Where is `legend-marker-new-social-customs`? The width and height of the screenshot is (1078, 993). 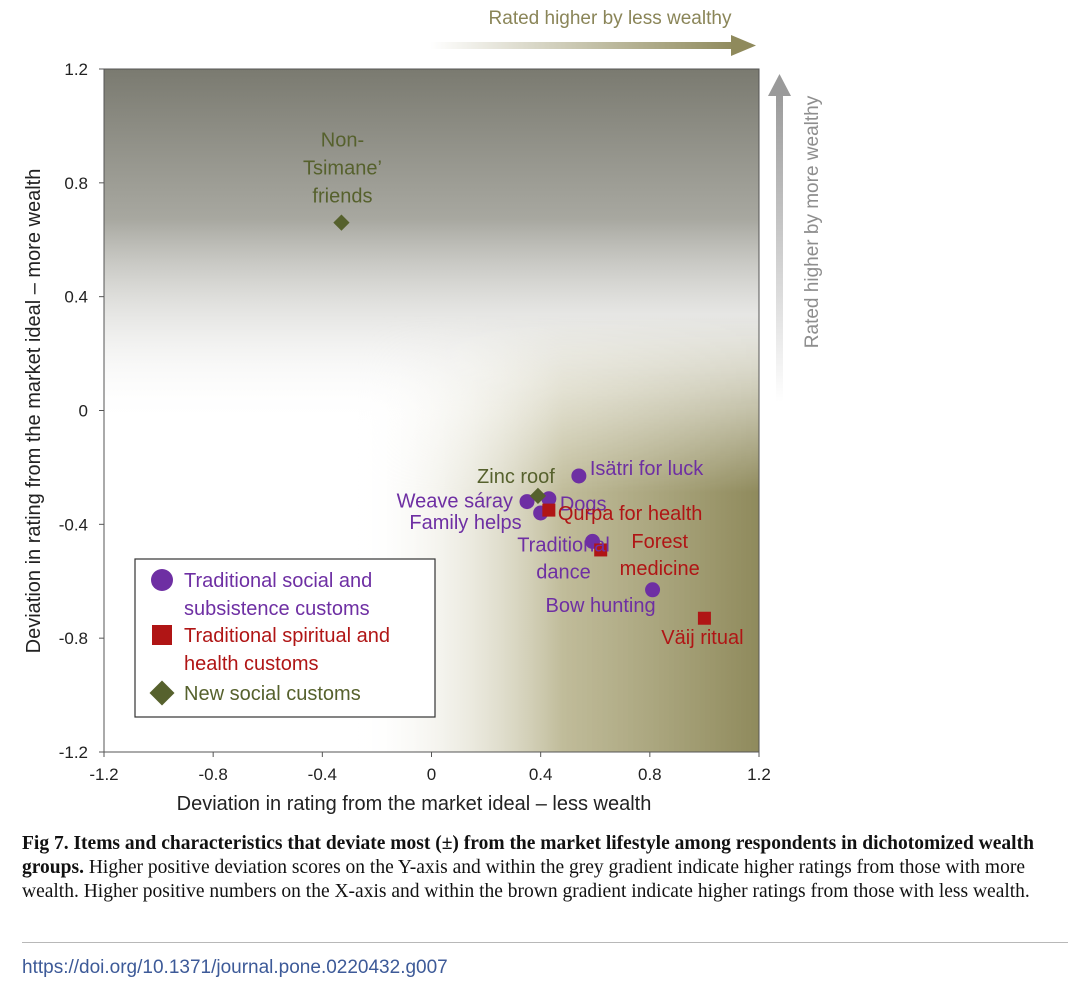
legend-marker-new-social-customs is located at coordinates (162, 693).